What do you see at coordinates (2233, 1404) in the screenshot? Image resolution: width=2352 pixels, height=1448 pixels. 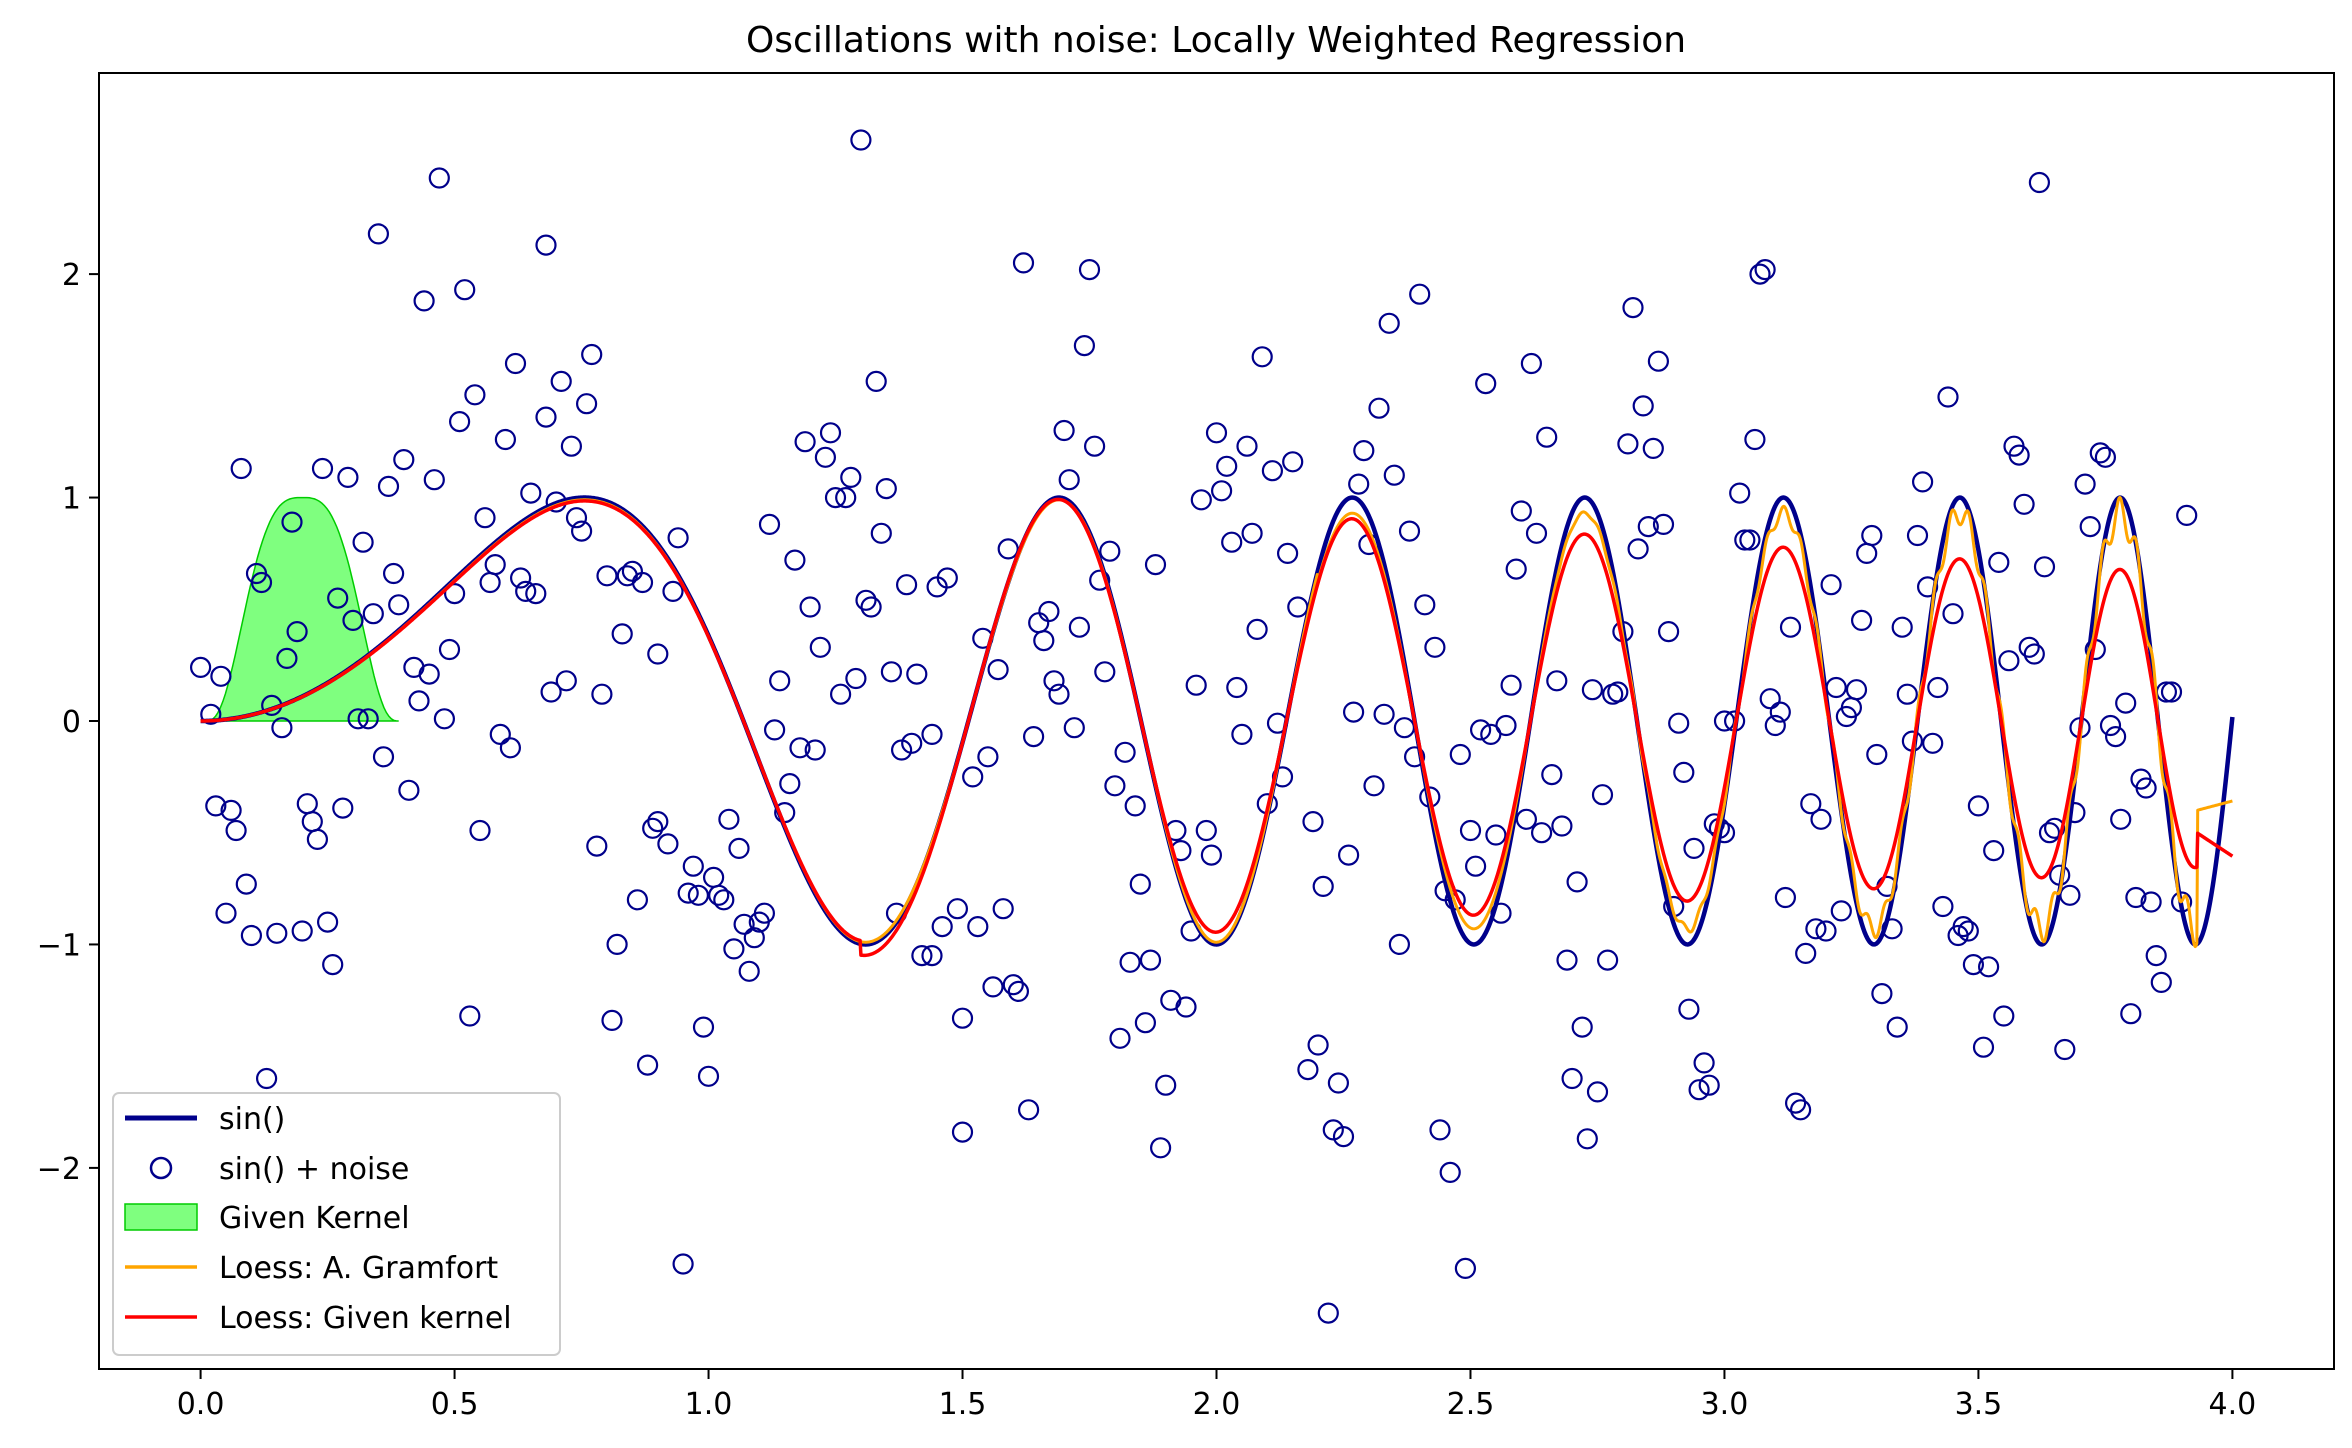 I see `x-tick-label: 4.0` at bounding box center [2233, 1404].